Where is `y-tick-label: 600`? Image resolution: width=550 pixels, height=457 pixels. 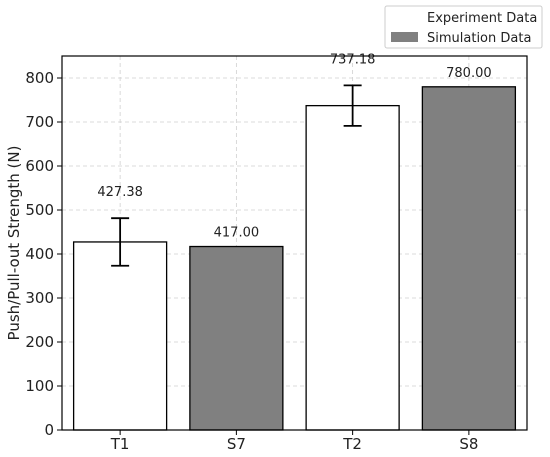 y-tick-label: 600 is located at coordinates (39, 166).